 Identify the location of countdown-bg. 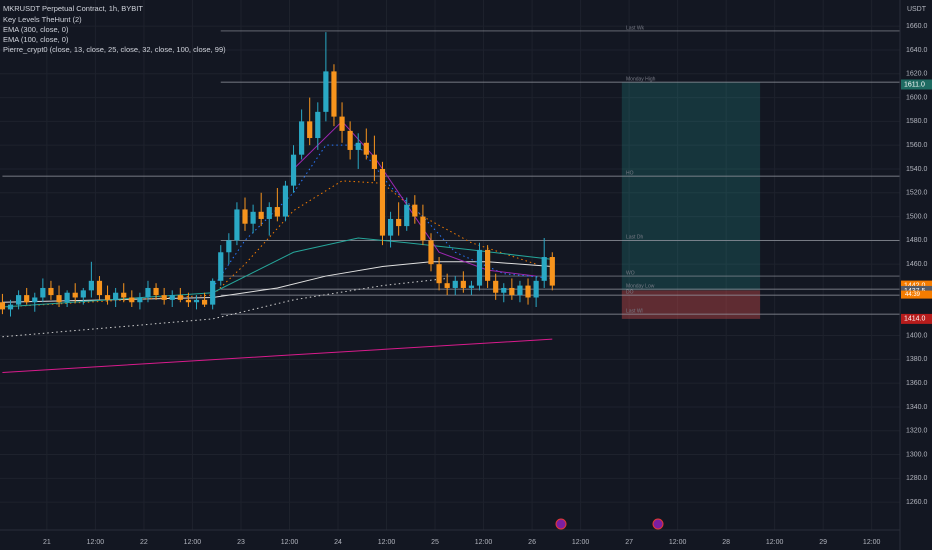
(916, 294).